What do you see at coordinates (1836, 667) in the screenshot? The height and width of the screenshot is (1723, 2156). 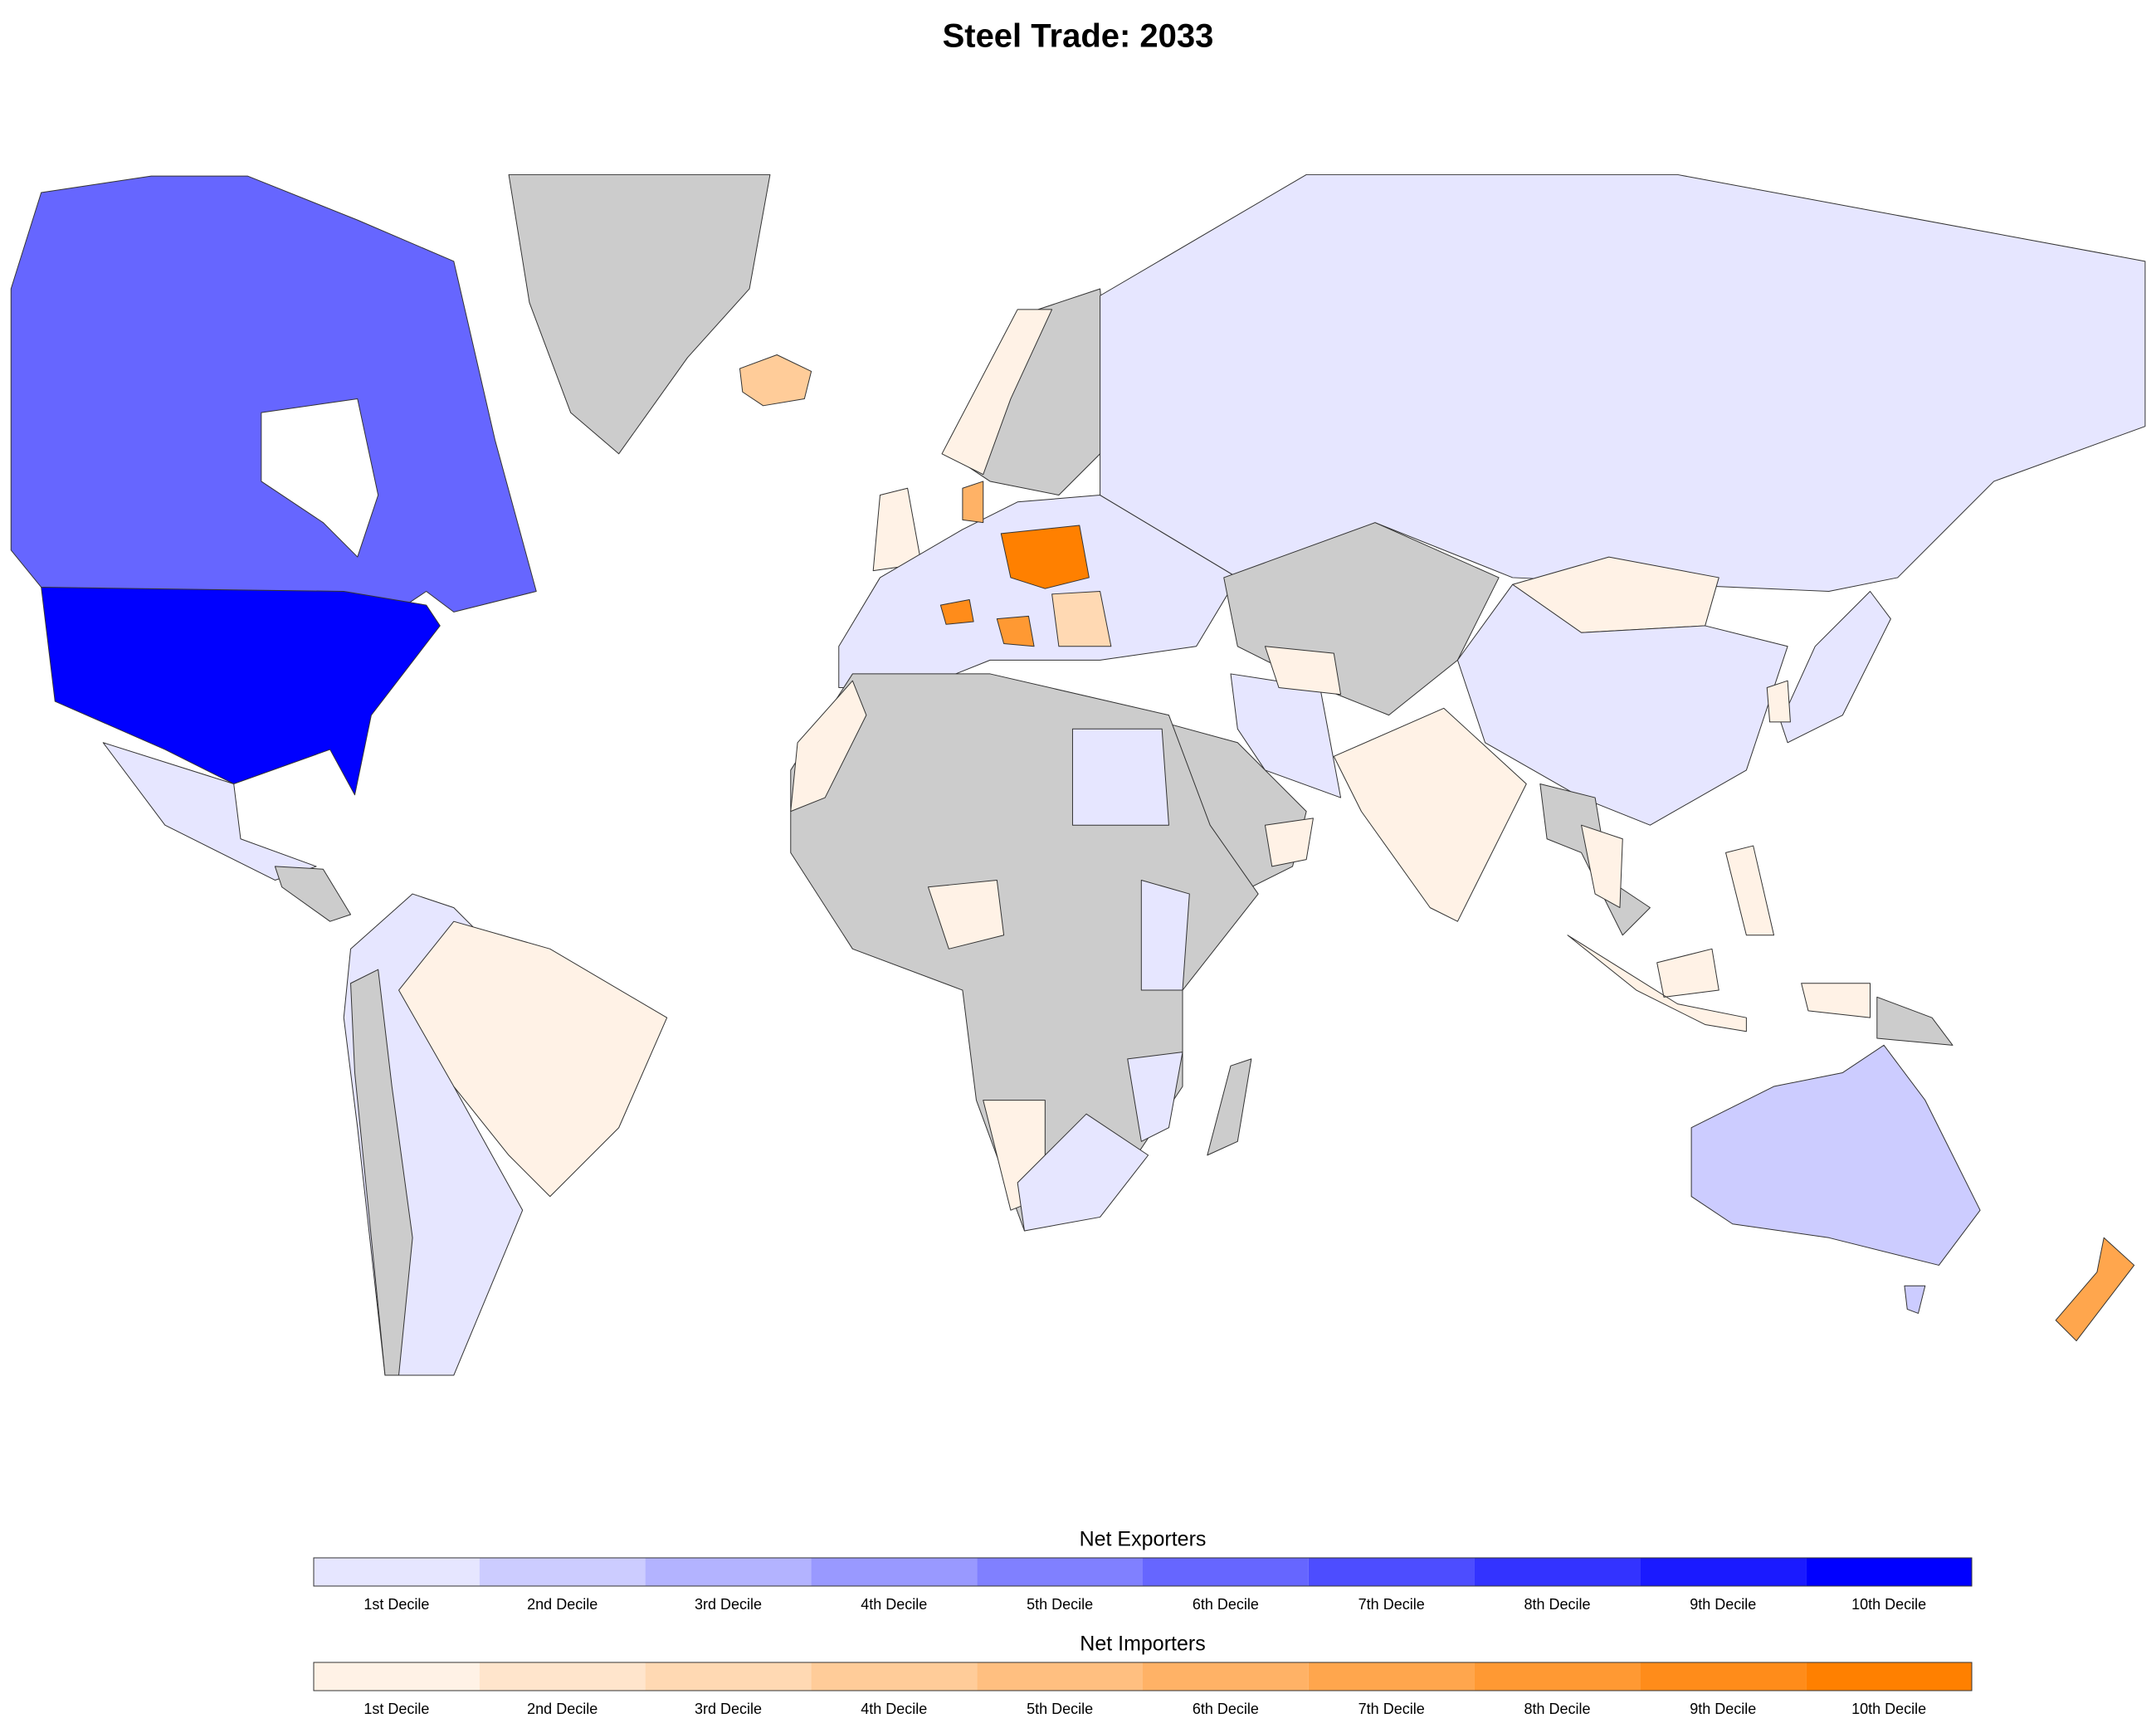 I see `japan` at bounding box center [1836, 667].